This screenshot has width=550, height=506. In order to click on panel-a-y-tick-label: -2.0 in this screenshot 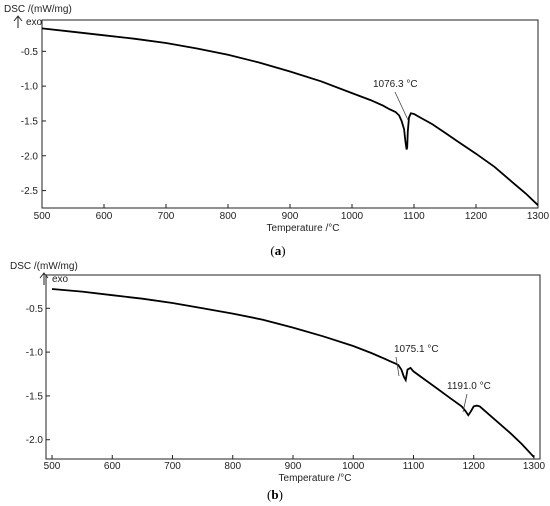, I will do `click(30, 156)`.